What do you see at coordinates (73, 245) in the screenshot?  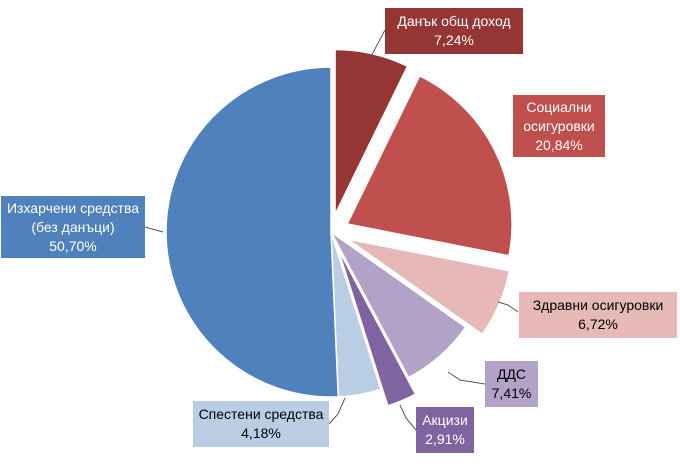 I see `label-spent-value: 50,70%` at bounding box center [73, 245].